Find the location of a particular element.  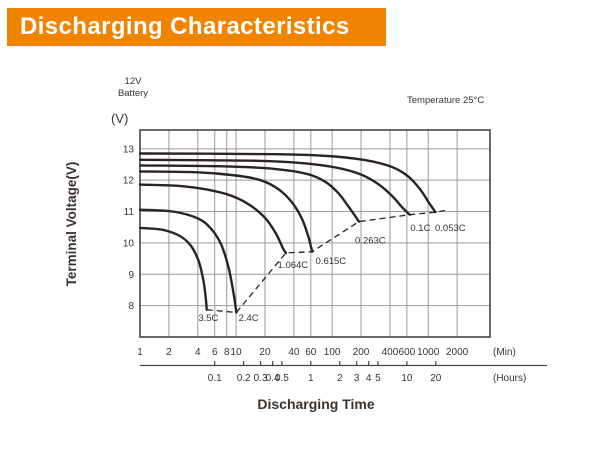

curve-0.053C is located at coordinates (287, 183).